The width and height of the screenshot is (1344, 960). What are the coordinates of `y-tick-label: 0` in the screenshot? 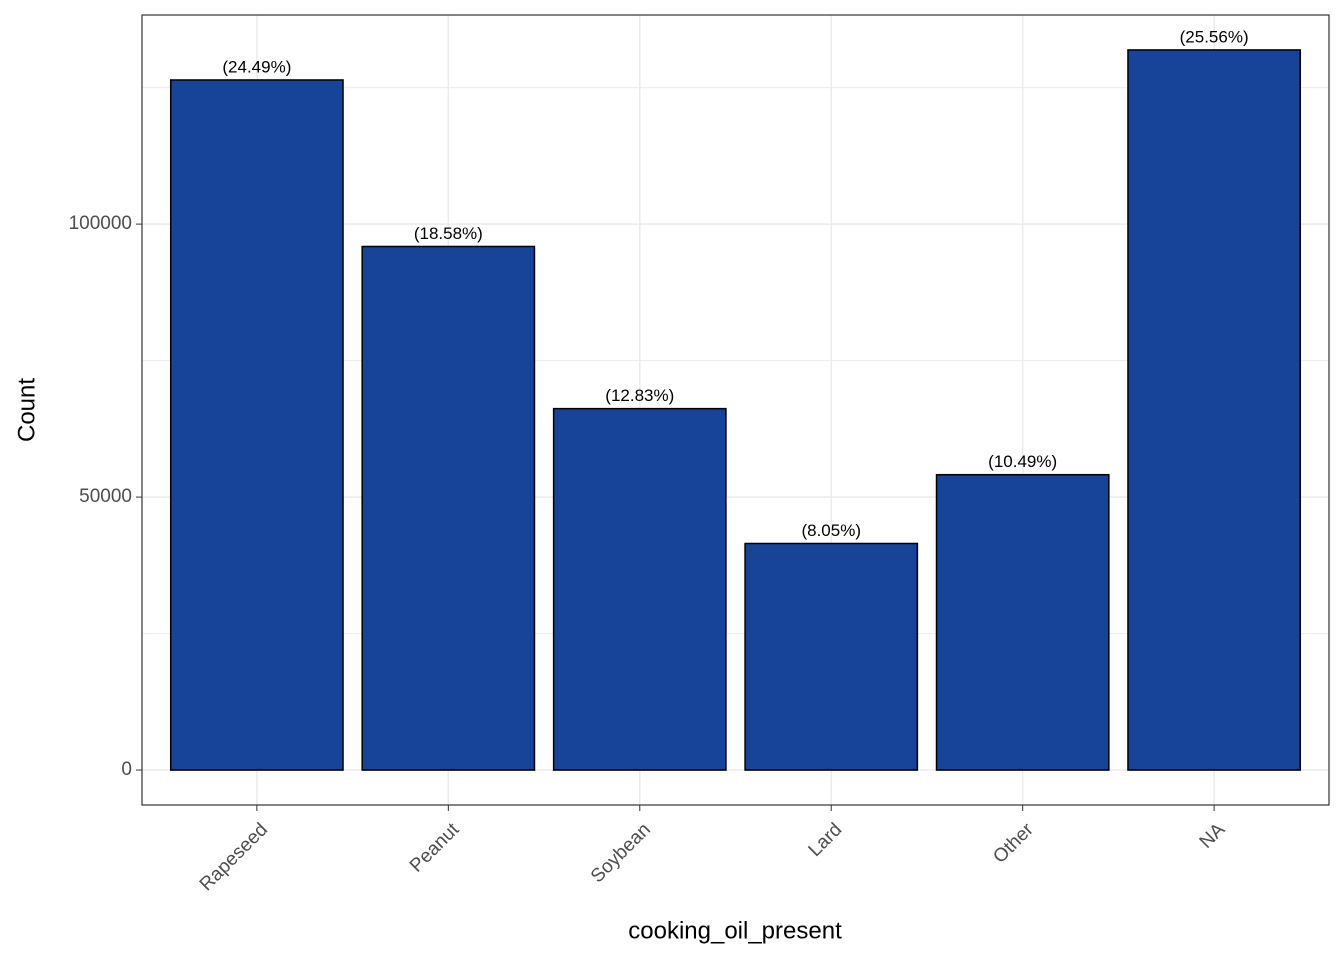 It's located at (126, 769).